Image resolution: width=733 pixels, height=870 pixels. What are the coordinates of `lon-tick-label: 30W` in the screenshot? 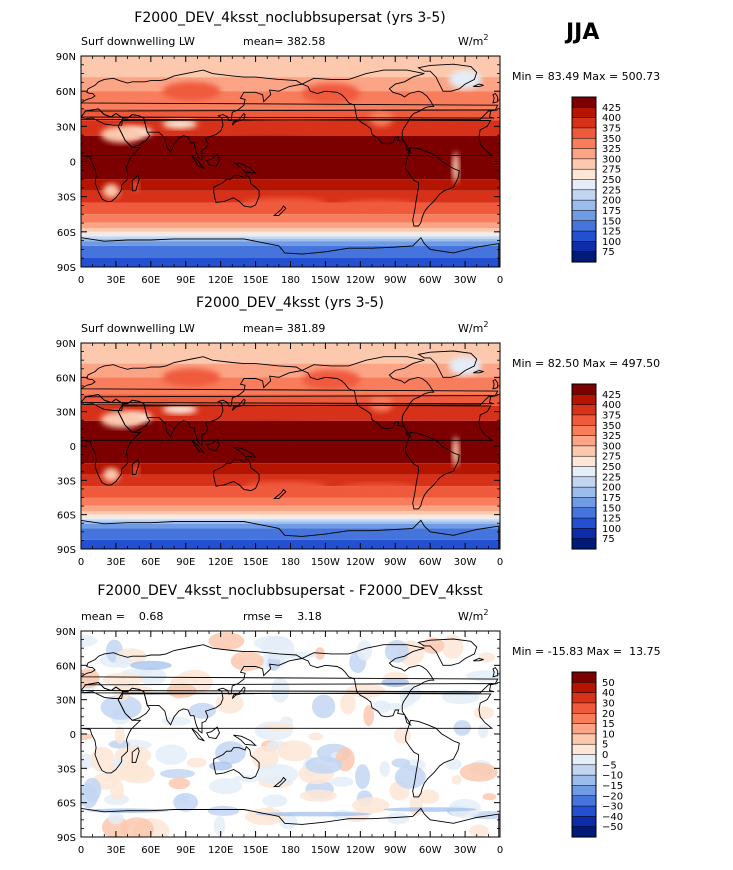 It's located at (465, 850).